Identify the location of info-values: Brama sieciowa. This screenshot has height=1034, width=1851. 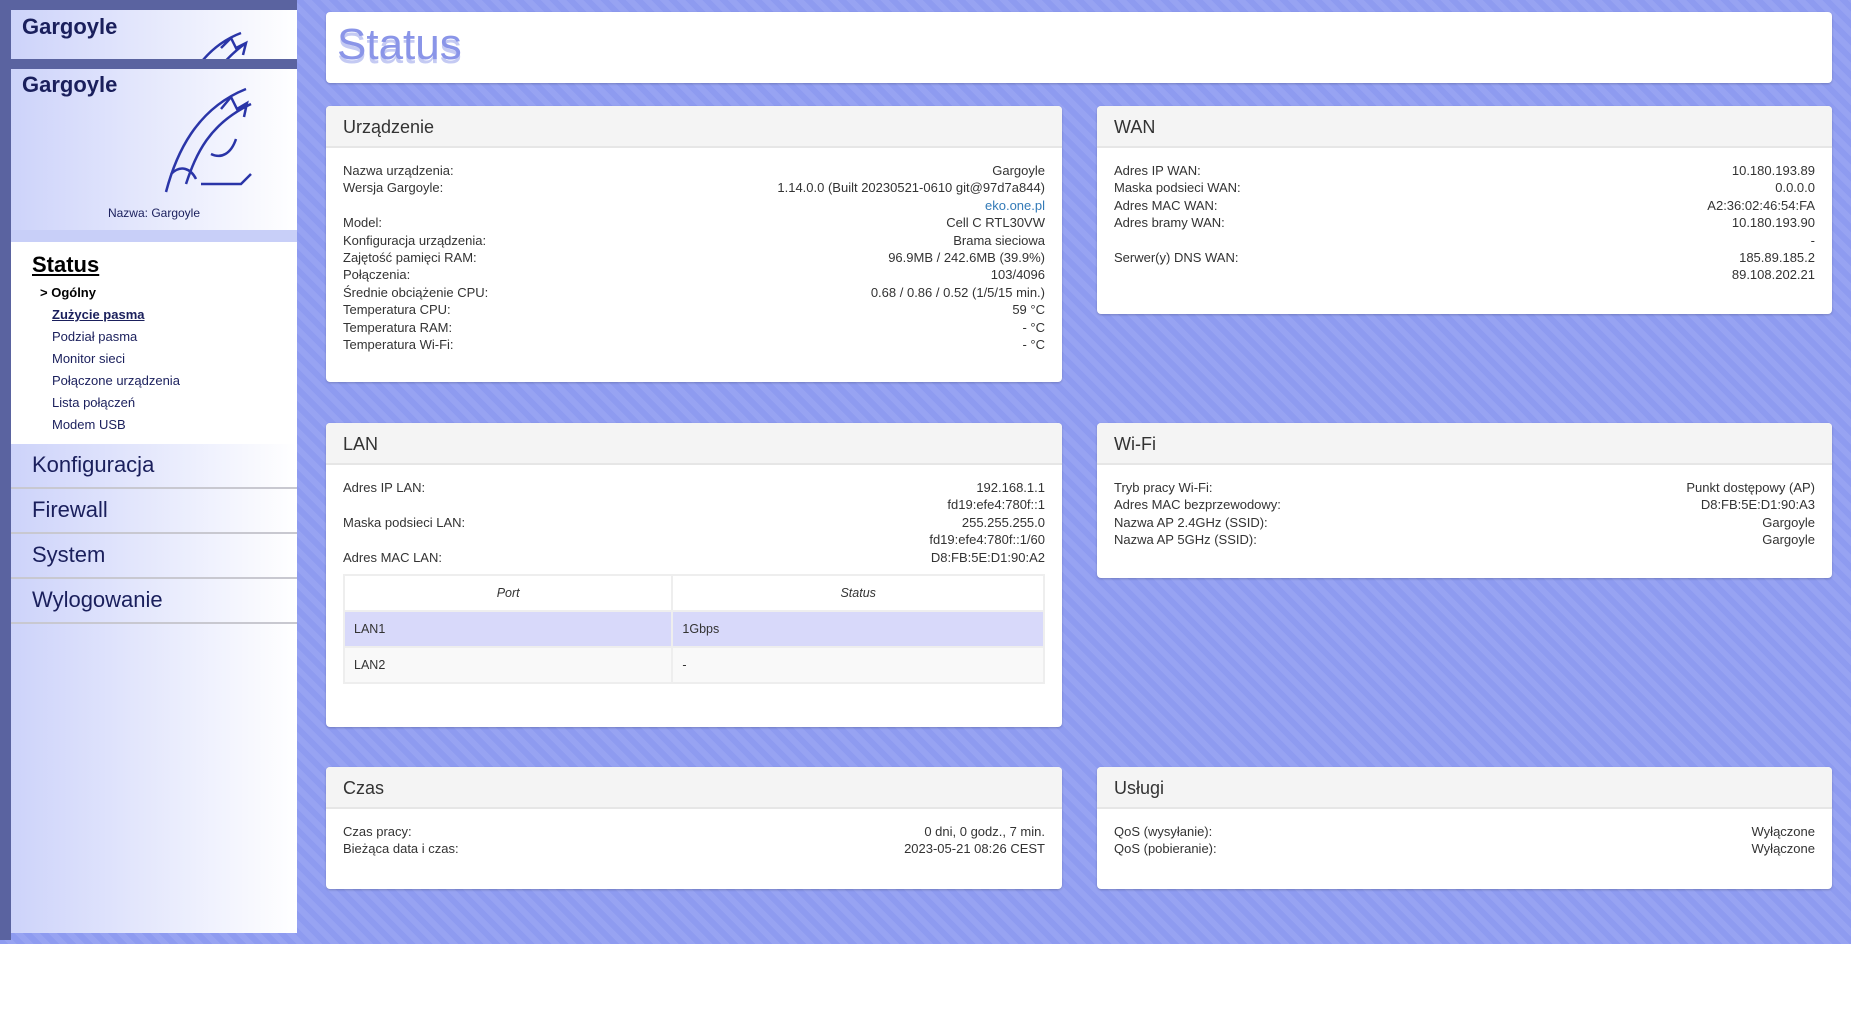
(999, 240).